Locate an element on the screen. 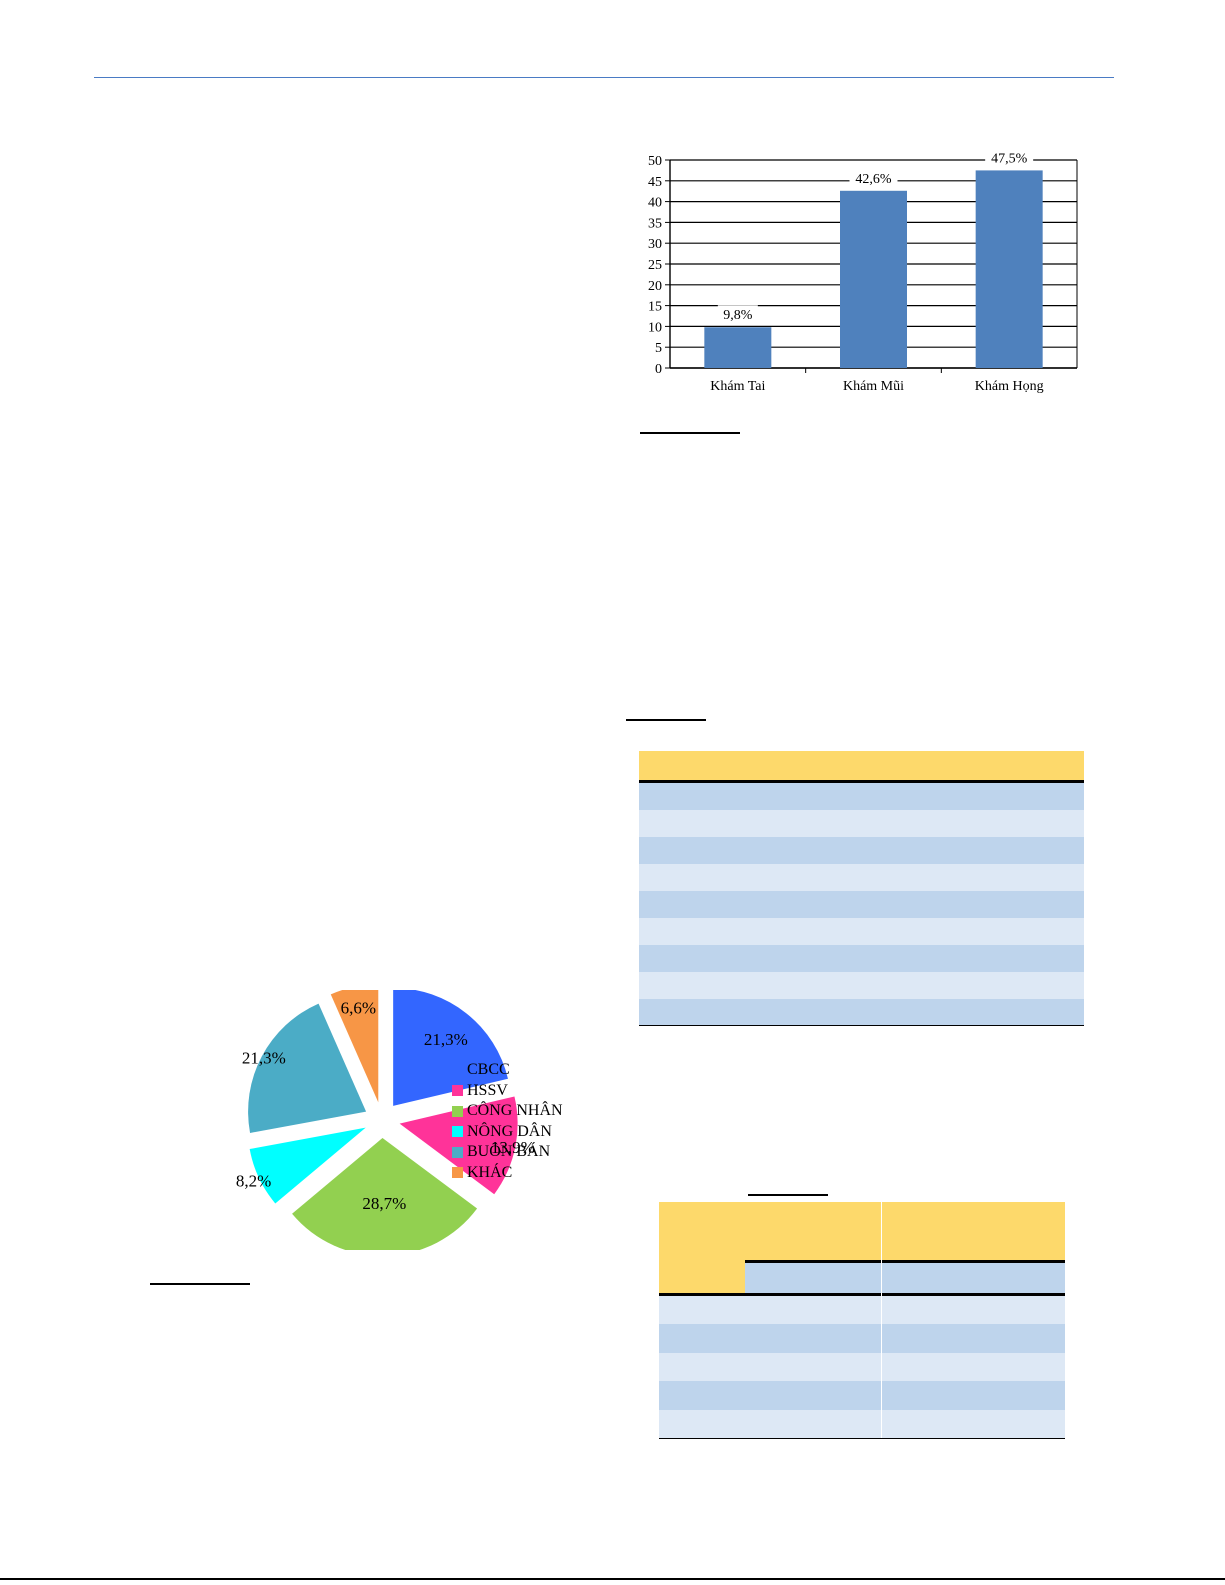 This screenshot has width=1225, height=1585. legend-item: KHÁC is located at coordinates (507, 1173).